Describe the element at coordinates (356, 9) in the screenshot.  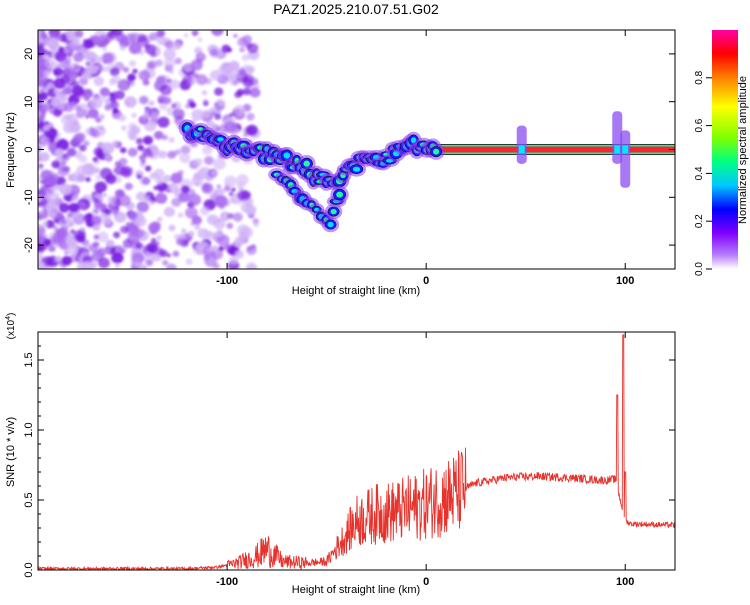
I see `figure-title: PAZ1.2025.210.07.51.G02` at that location.